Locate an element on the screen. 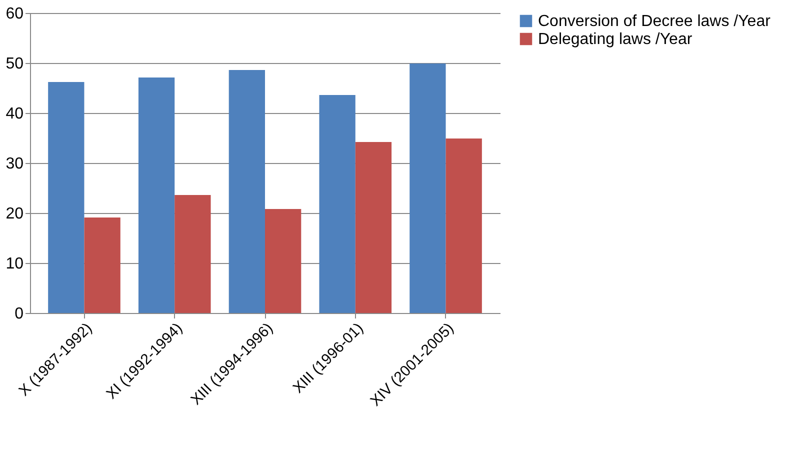 The width and height of the screenshot is (805, 468). y-tick-label: 30 is located at coordinates (15, 164).